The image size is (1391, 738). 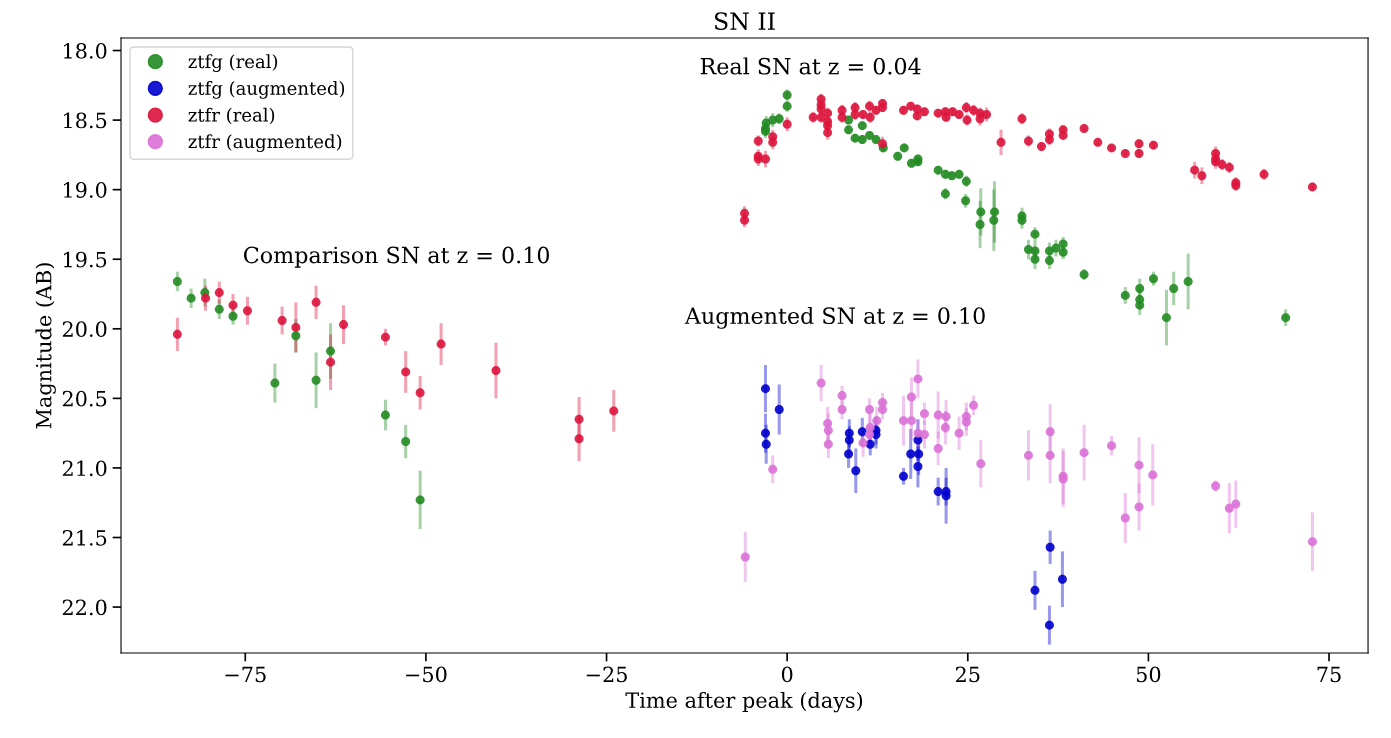 What do you see at coordinates (266, 90) in the screenshot?
I see `legend-label: ztfg (augmented)` at bounding box center [266, 90].